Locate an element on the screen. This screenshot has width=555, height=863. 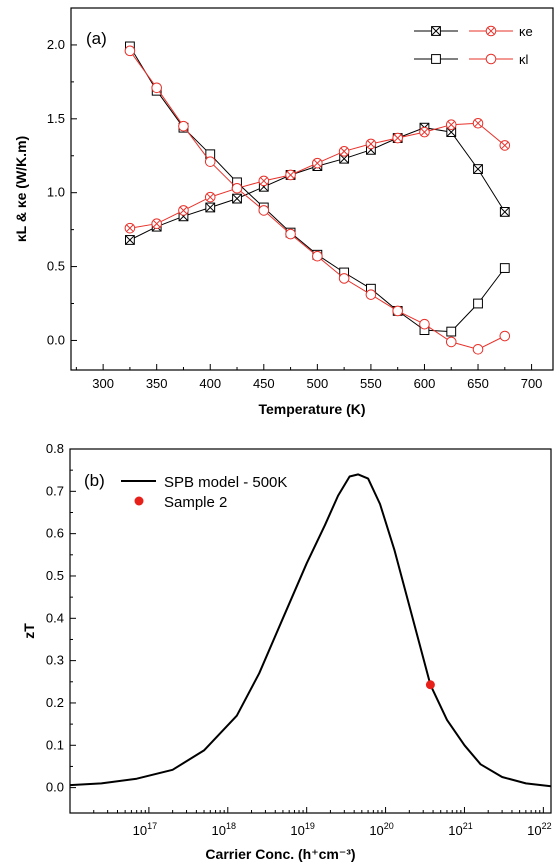
x-tick-exp: 18 is located at coordinates (231, 826).